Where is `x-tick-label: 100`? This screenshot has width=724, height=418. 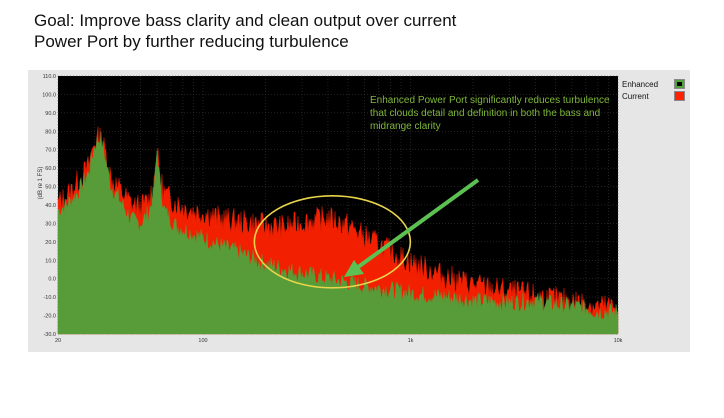 x-tick-label: 100 is located at coordinates (202, 341).